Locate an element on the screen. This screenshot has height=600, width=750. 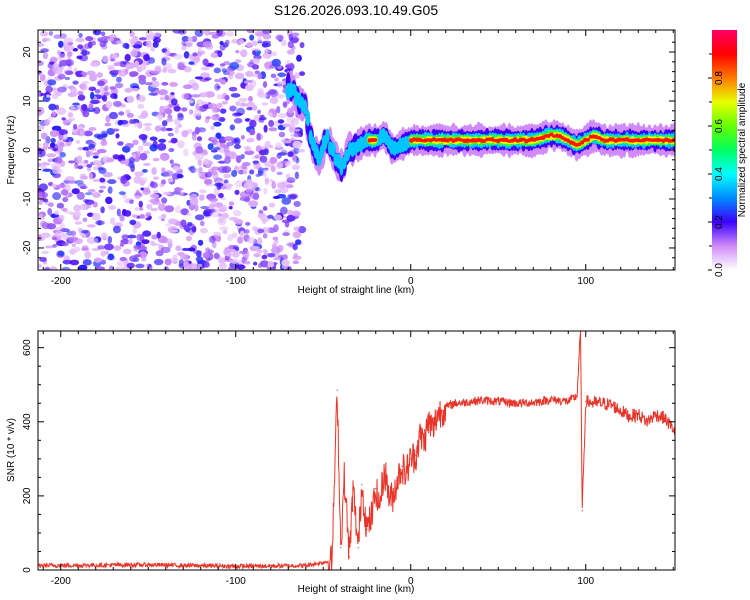
colorbar-tick-label: 0.8 is located at coordinates (719, 78).